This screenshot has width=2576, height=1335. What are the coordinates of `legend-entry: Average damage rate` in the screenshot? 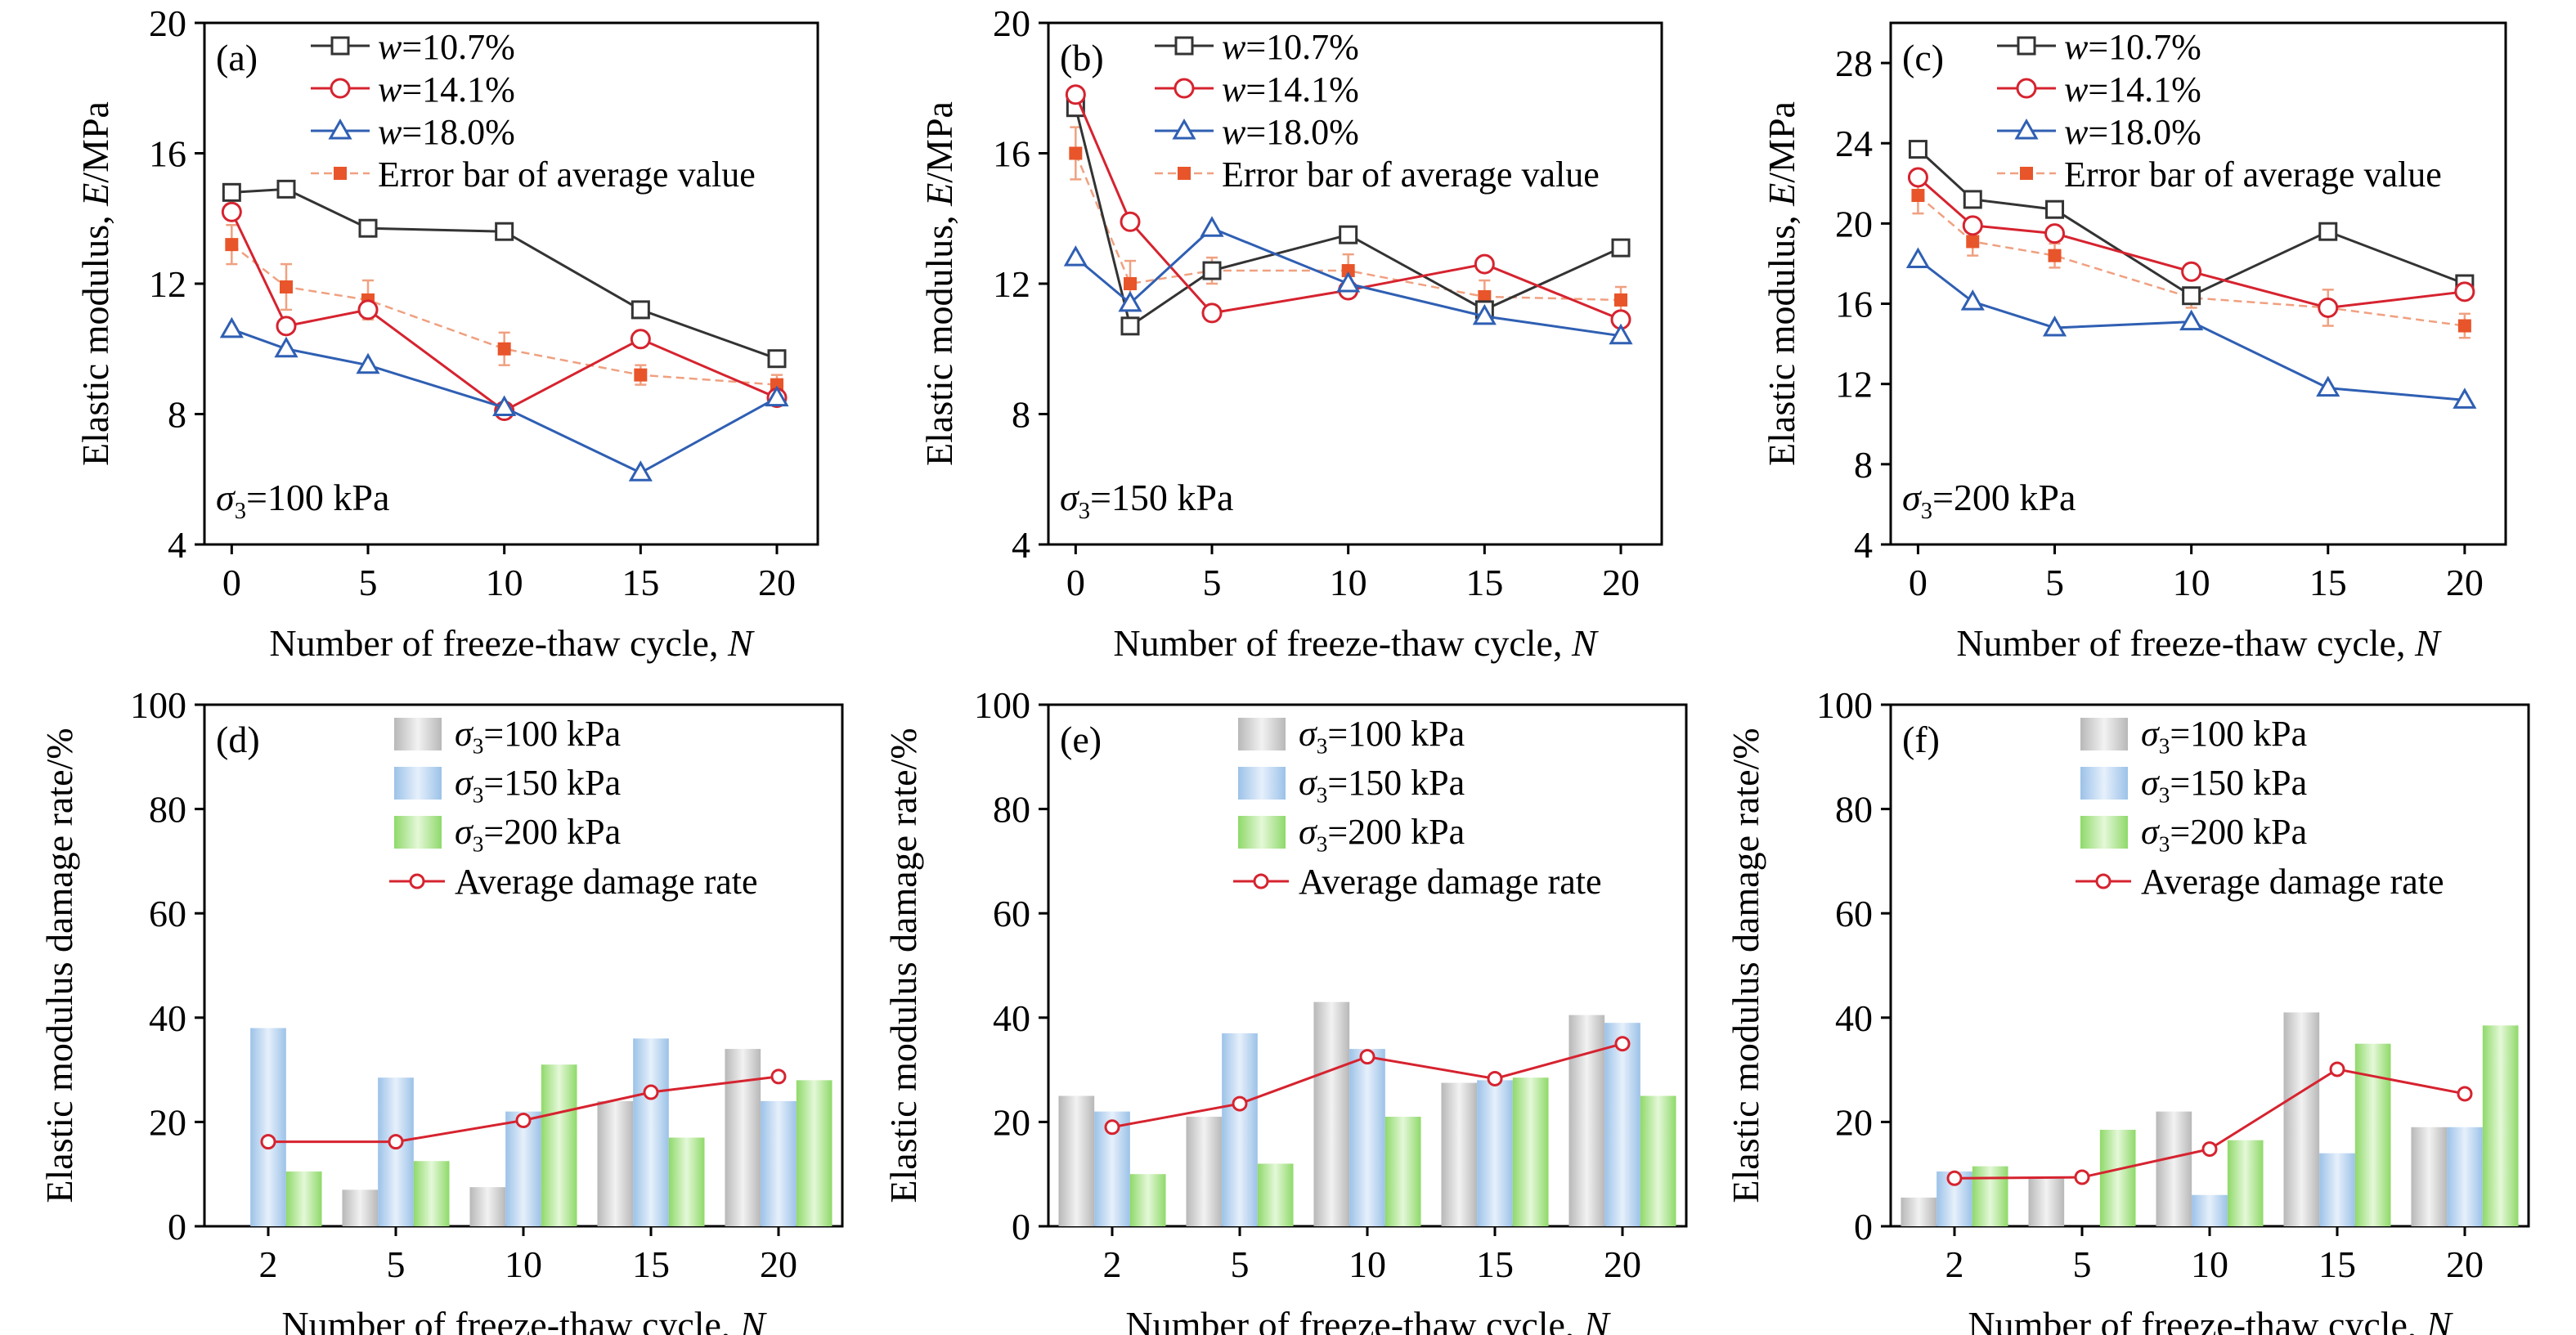 It's located at (2292, 882).